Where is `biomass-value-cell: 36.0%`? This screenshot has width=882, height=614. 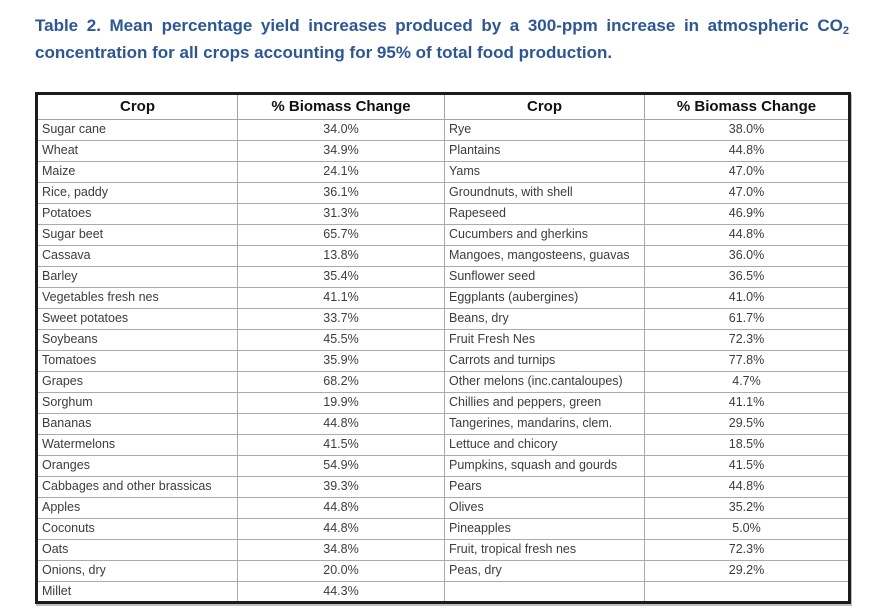 biomass-value-cell: 36.0% is located at coordinates (747, 256).